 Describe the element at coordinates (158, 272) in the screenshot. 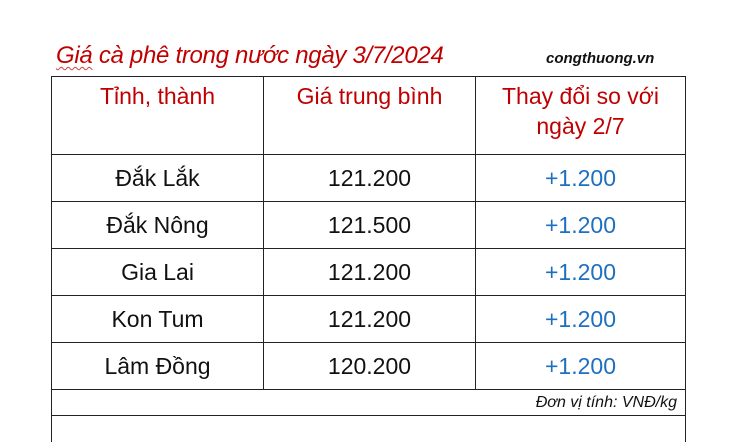

I see `province-cell: Gia Lai` at that location.